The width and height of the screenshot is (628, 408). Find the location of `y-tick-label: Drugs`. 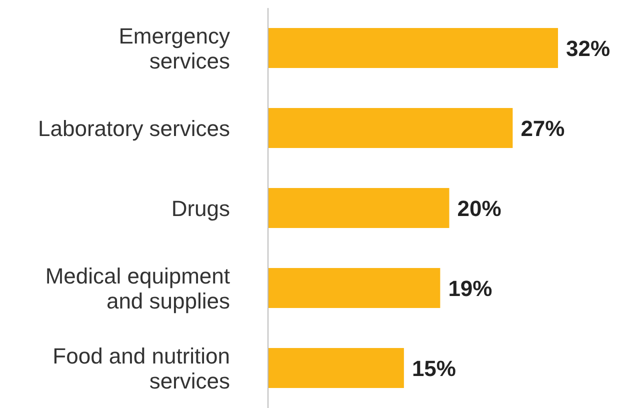

y-tick-label: Drugs is located at coordinates (200, 208).